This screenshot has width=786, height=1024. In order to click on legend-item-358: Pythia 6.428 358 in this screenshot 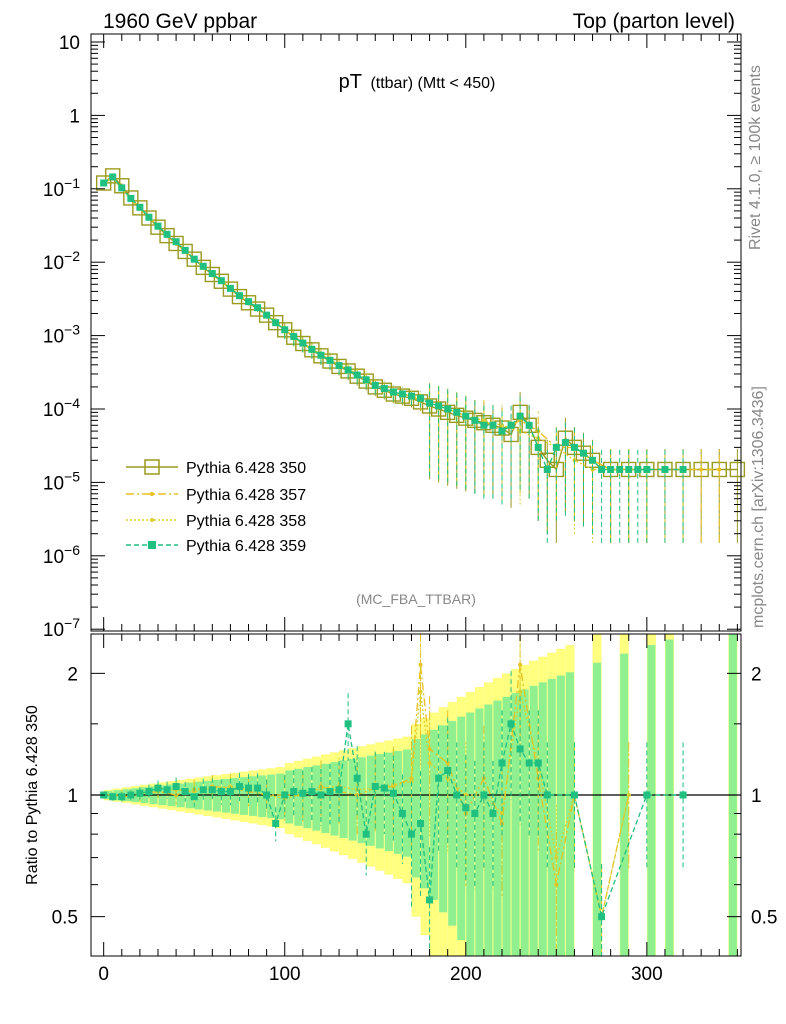, I will do `click(216, 521)`.